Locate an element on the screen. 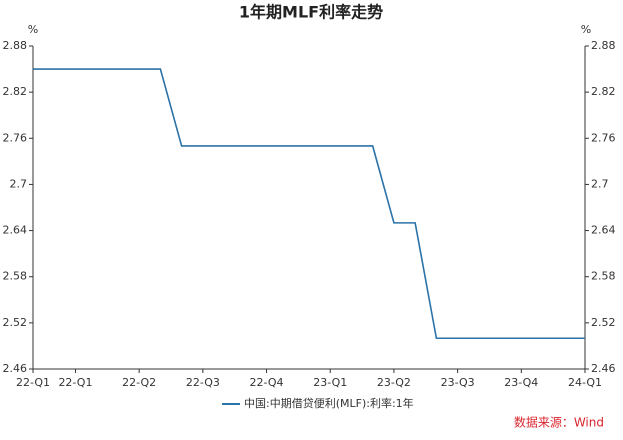  x-tick-label: 24-Q1 is located at coordinates (585, 382).